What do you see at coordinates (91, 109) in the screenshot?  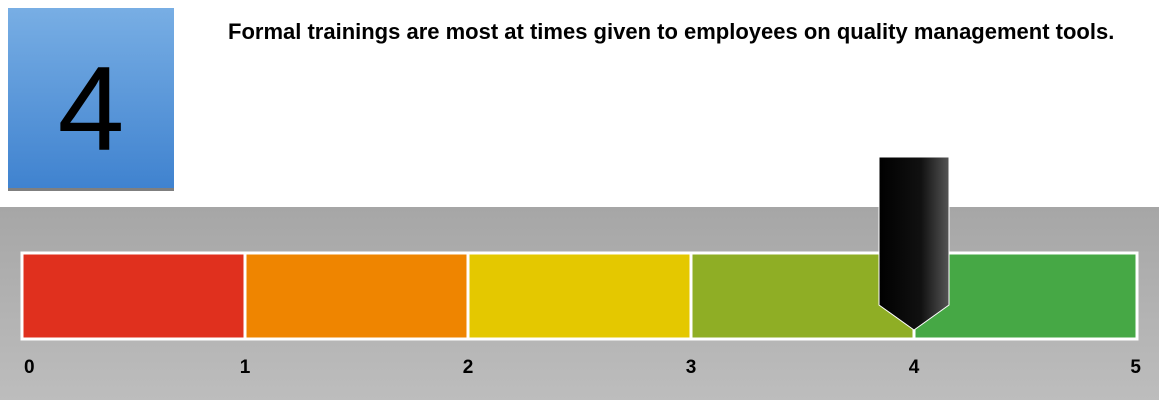 I see `badge-number: 4` at bounding box center [91, 109].